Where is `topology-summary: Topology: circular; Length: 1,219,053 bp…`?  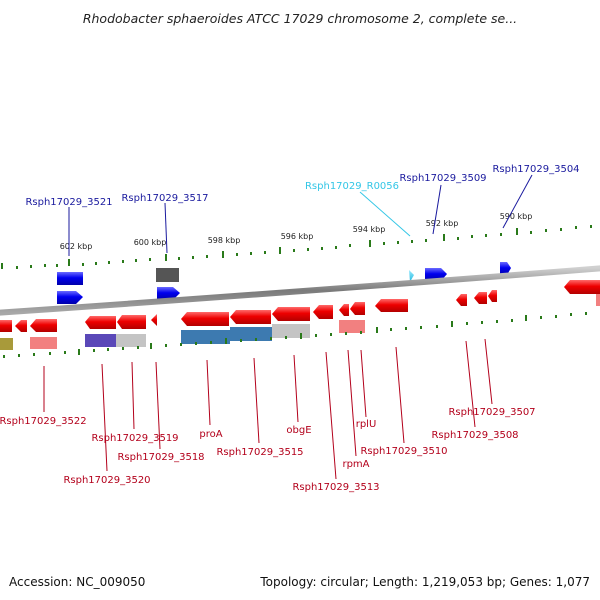
topology-summary: Topology: circular; Length: 1,219,053 bp… is located at coordinates (424, 582).